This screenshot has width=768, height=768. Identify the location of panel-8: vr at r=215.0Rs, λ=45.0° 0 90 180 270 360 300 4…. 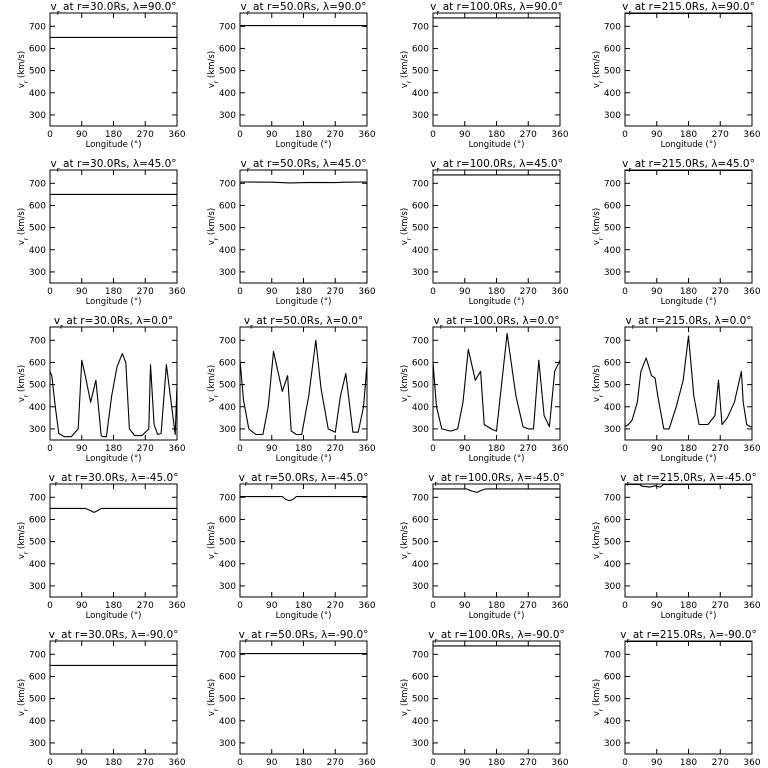
(676, 232).